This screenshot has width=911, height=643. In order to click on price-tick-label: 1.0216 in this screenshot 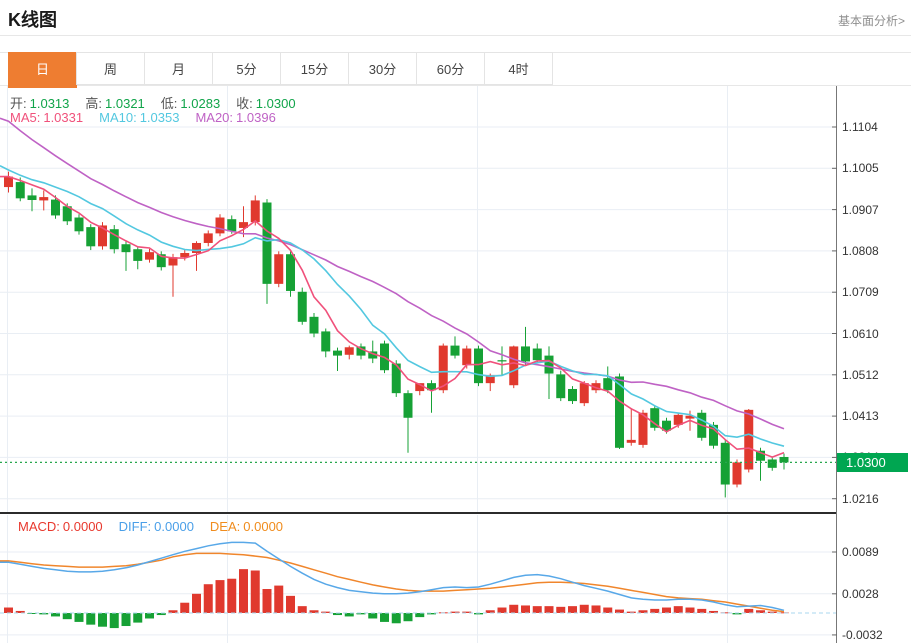, I will do `click(860, 498)`.